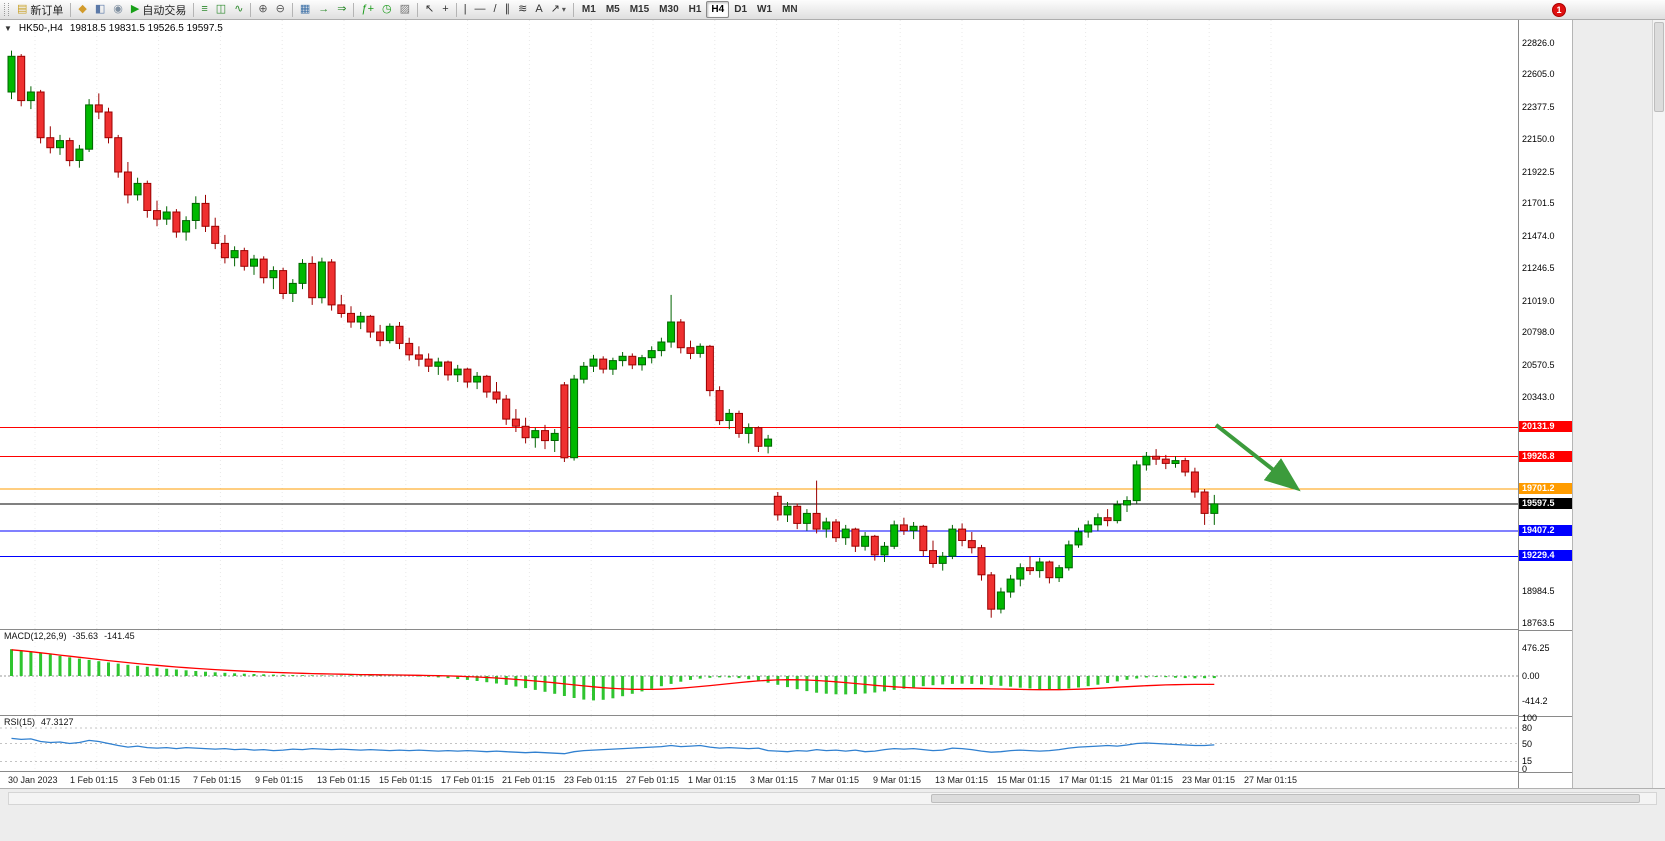 Image resolution: width=1665 pixels, height=841 pixels. What do you see at coordinates (1538, 268) in the screenshot?
I see `price-label: 21246.5` at bounding box center [1538, 268].